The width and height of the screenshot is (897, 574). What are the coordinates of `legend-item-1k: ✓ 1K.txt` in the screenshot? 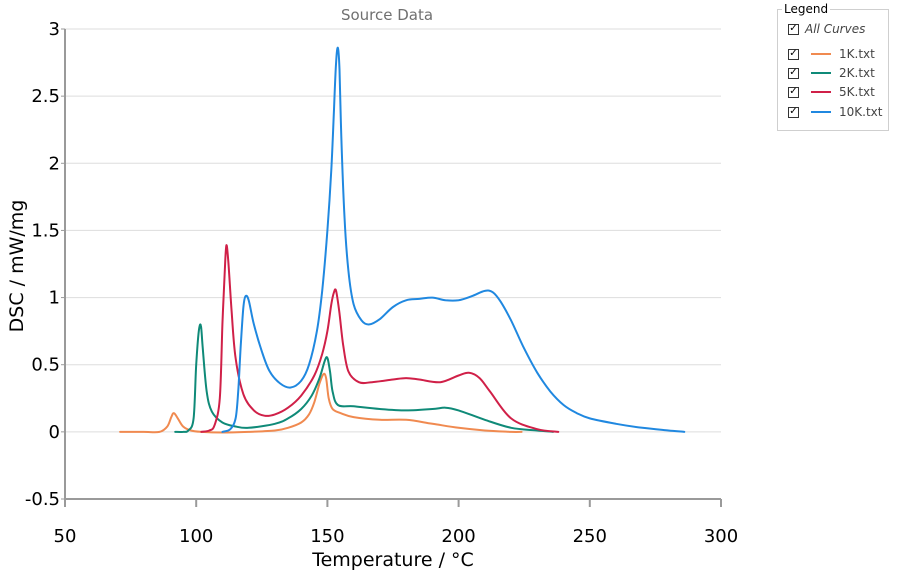 It's located at (831, 54).